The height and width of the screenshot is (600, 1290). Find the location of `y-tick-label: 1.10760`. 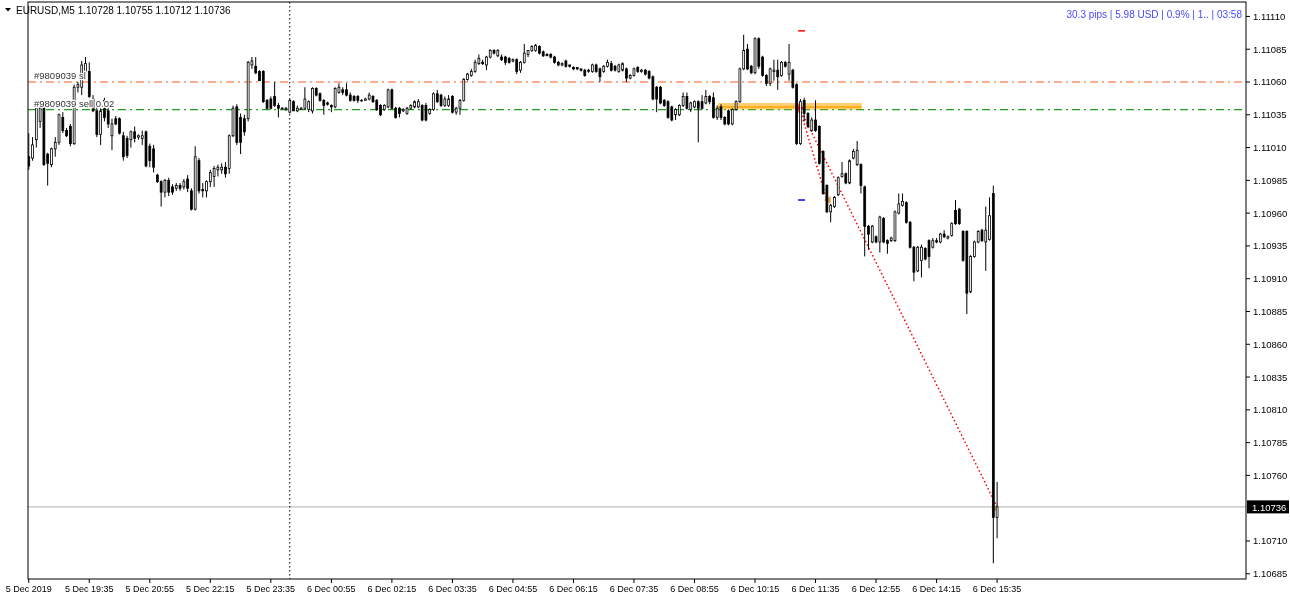

y-tick-label: 1.10760 is located at coordinates (1270, 475).